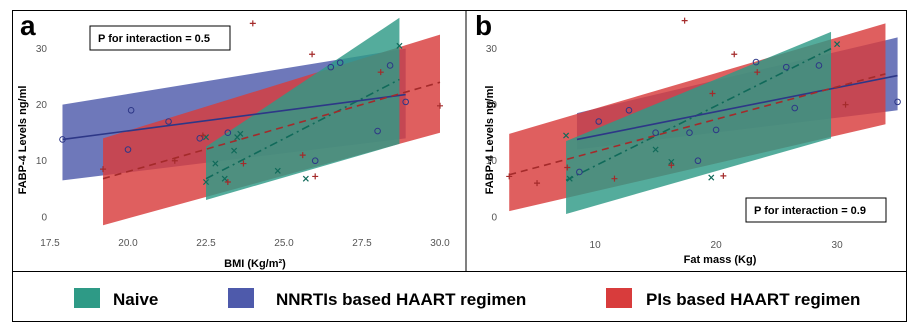  I want to click on x-tick-label: 30.0, so click(440, 243).